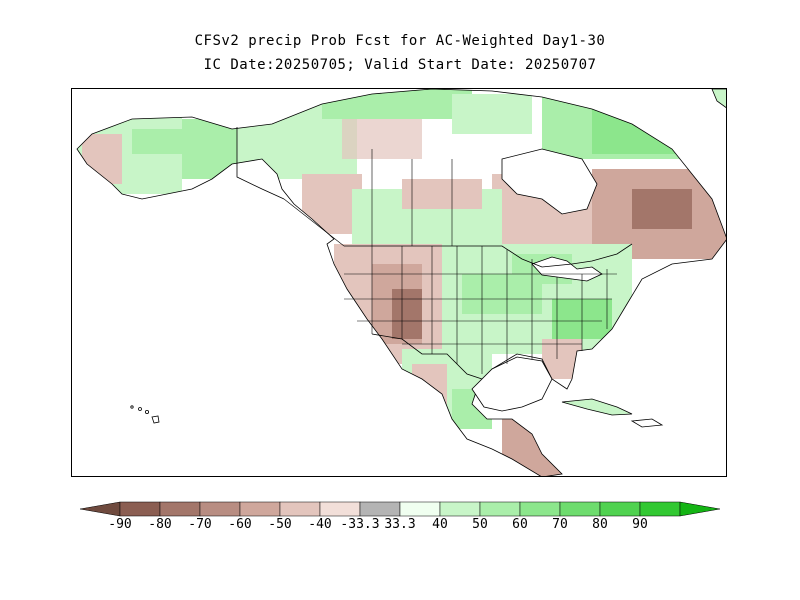 This screenshot has height=600, width=800. What do you see at coordinates (480, 524) in the screenshot?
I see `colorbar-tick-label: 50` at bounding box center [480, 524].